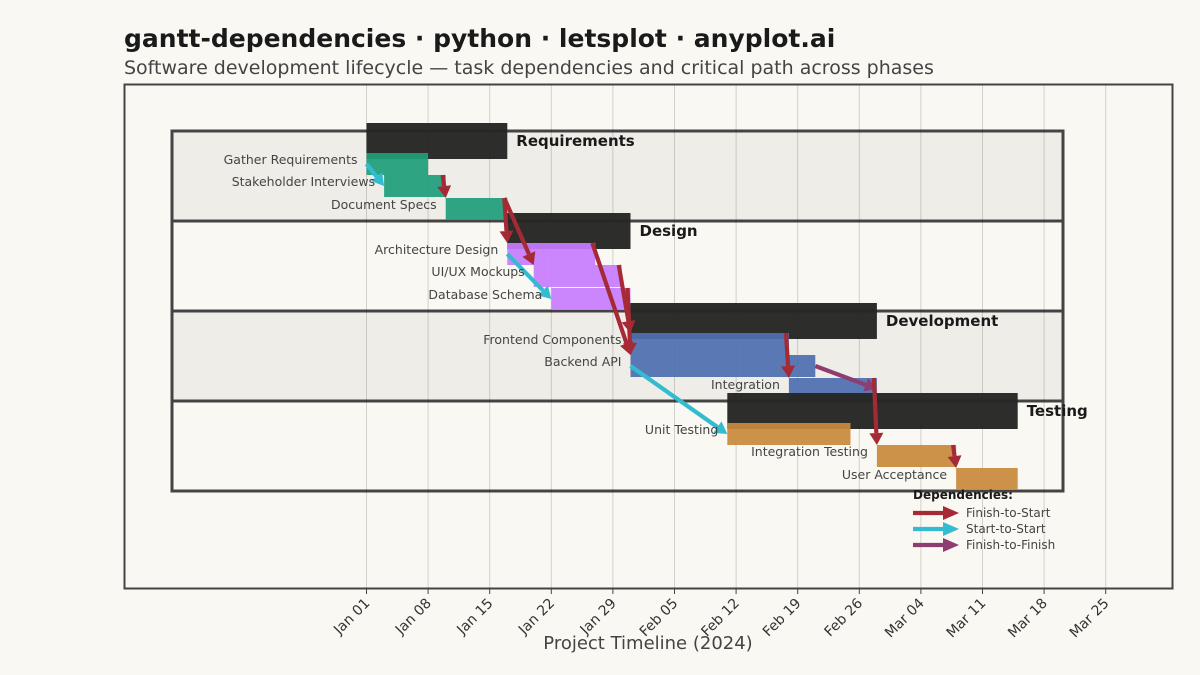 This screenshot has height=675, width=1200. Describe the element at coordinates (782, 618) in the screenshot. I see `x-tick-label-feb-19: Feb 19` at that location.